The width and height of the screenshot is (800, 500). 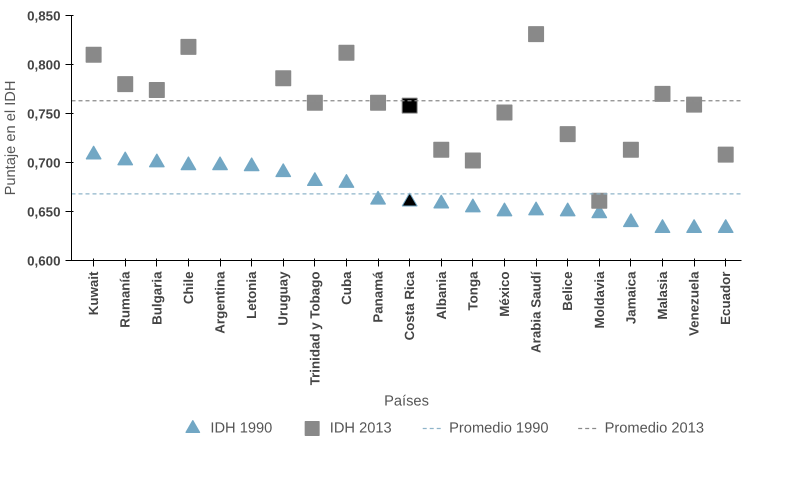 I want to click on legend-label: IDH 1990, so click(x=241, y=428).